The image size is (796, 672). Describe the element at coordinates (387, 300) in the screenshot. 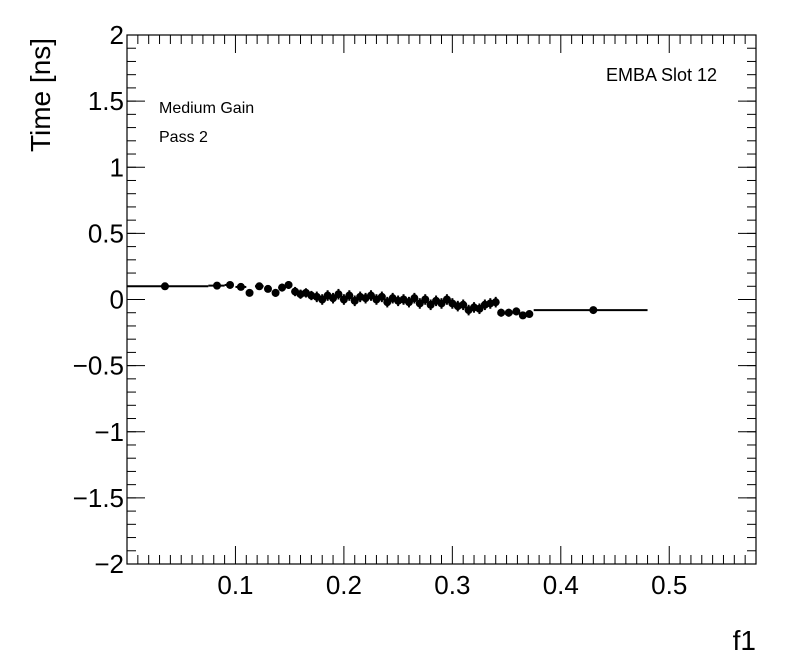

I see `data-points` at that location.